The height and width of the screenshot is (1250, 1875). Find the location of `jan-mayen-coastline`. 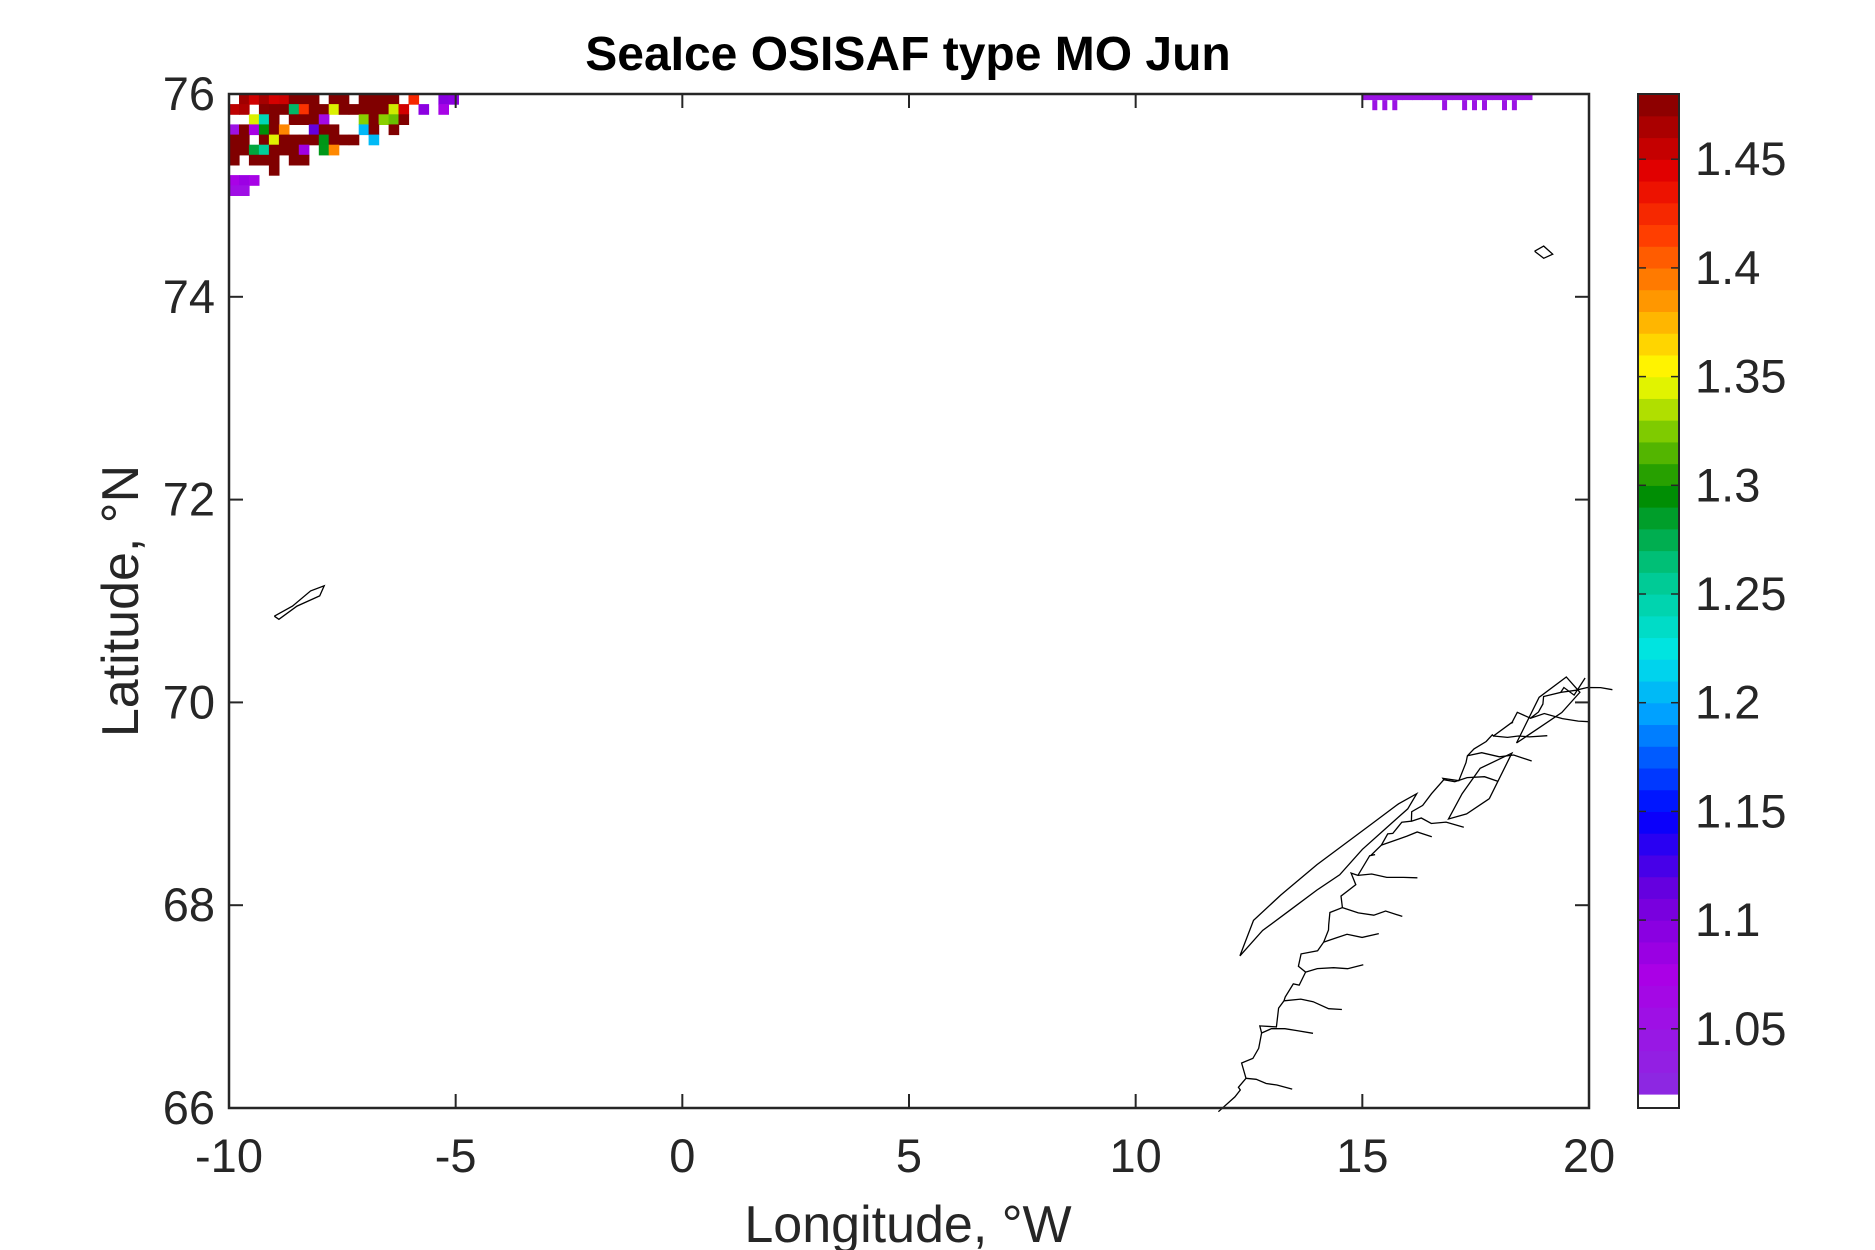

jan-mayen-coastline is located at coordinates (299, 602).